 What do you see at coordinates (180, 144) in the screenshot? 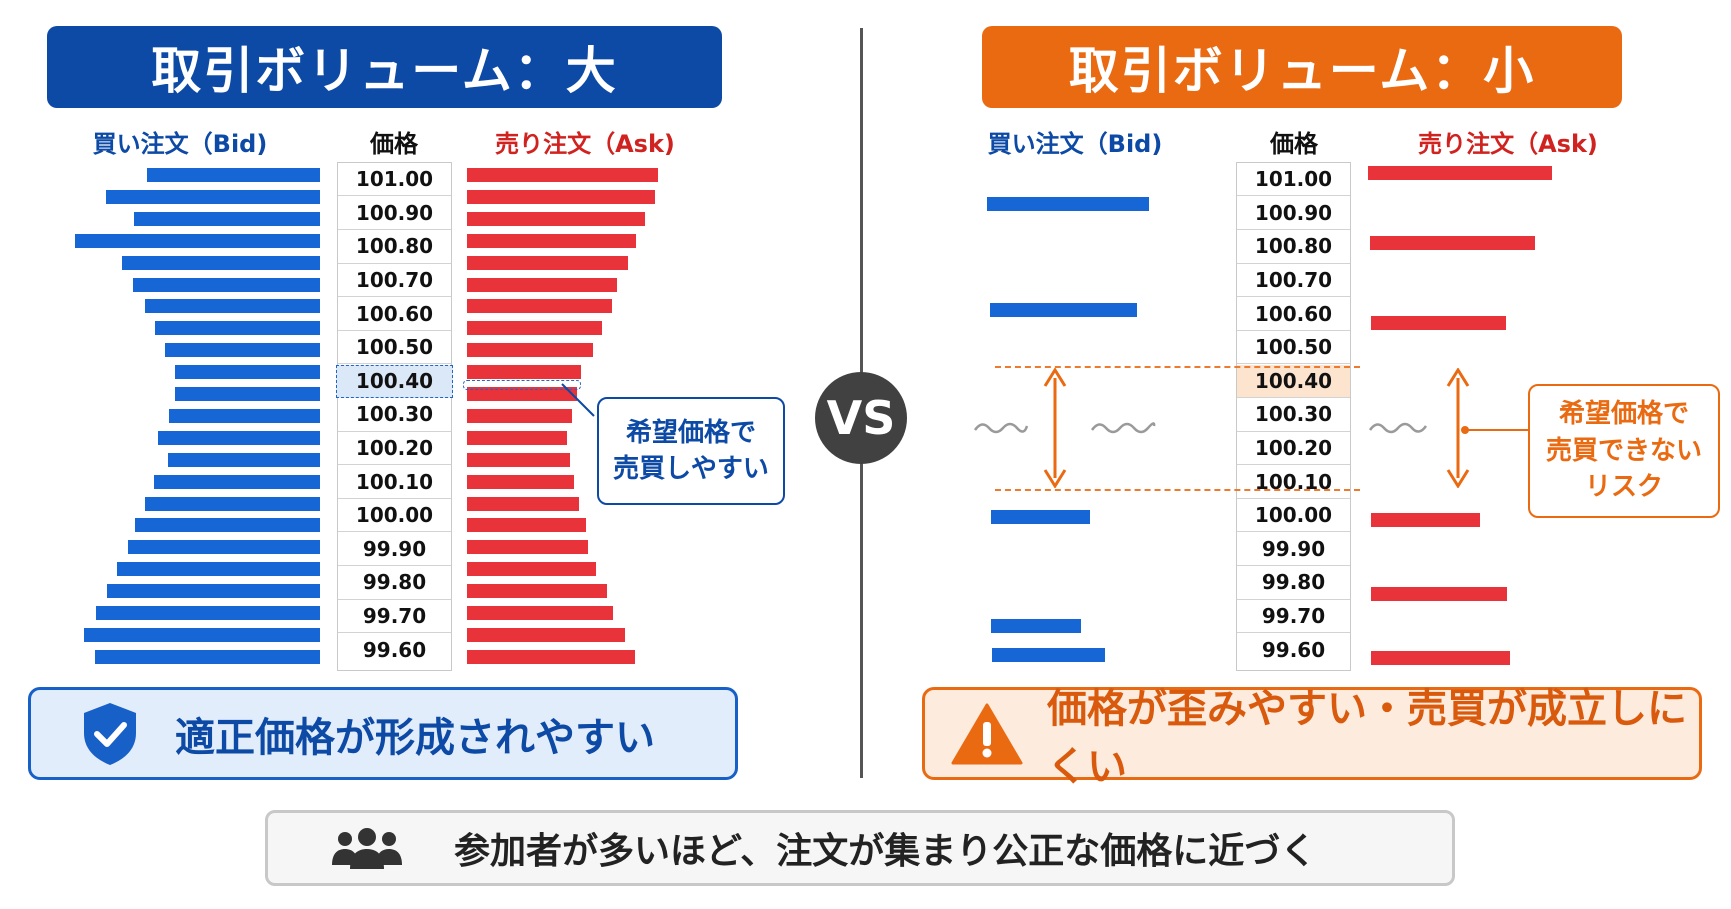
I see `left-bid-header: 買い注文（Bid)` at bounding box center [180, 144].